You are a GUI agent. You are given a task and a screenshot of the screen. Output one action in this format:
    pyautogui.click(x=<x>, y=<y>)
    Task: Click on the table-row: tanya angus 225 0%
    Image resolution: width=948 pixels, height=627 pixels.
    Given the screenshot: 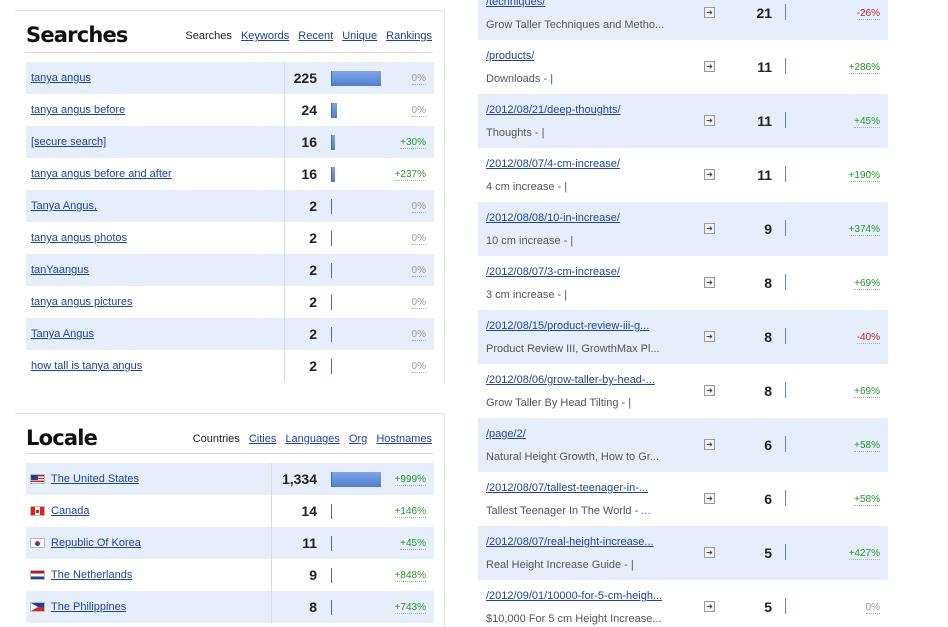 What is the action you would take?
    pyautogui.click(x=230, y=78)
    